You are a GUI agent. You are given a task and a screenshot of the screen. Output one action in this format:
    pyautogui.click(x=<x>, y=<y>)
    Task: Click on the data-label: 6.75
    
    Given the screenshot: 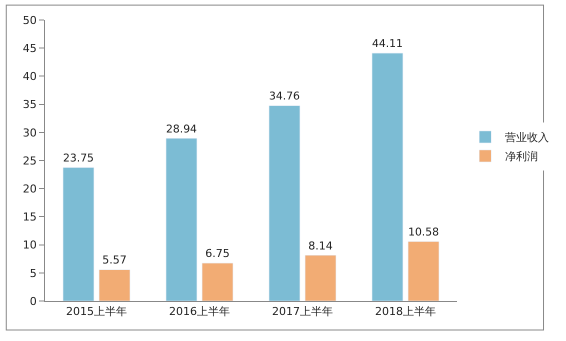 What is the action you would take?
    pyautogui.click(x=217, y=253)
    